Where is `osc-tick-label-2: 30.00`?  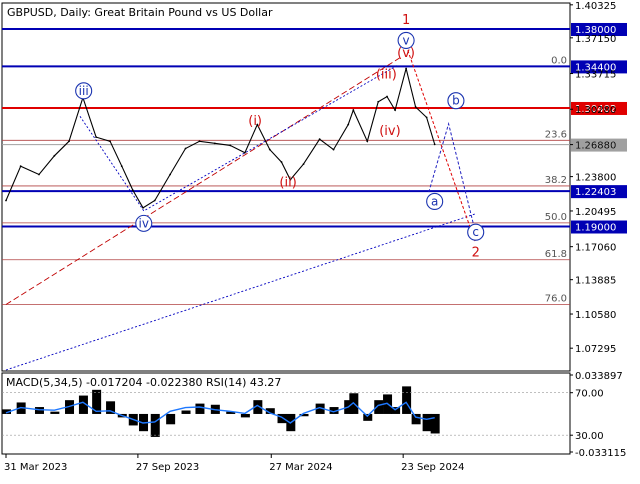 osc-tick-label-2: 30.00 is located at coordinates (589, 436).